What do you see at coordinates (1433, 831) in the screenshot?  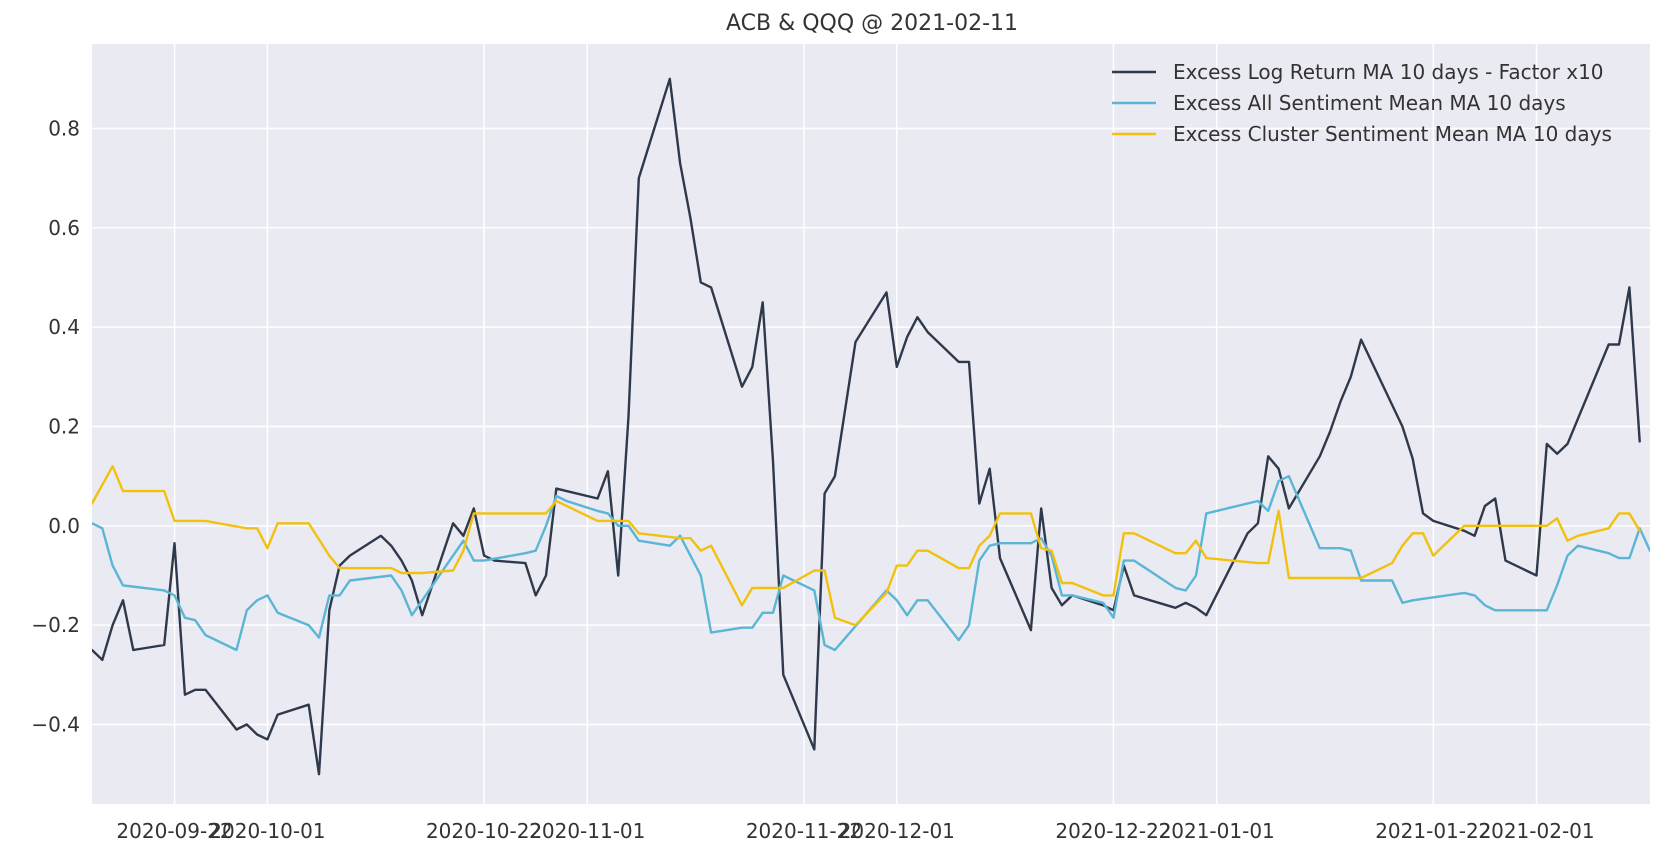 I see `x-tick-label: 2021-01-22` at bounding box center [1433, 831].